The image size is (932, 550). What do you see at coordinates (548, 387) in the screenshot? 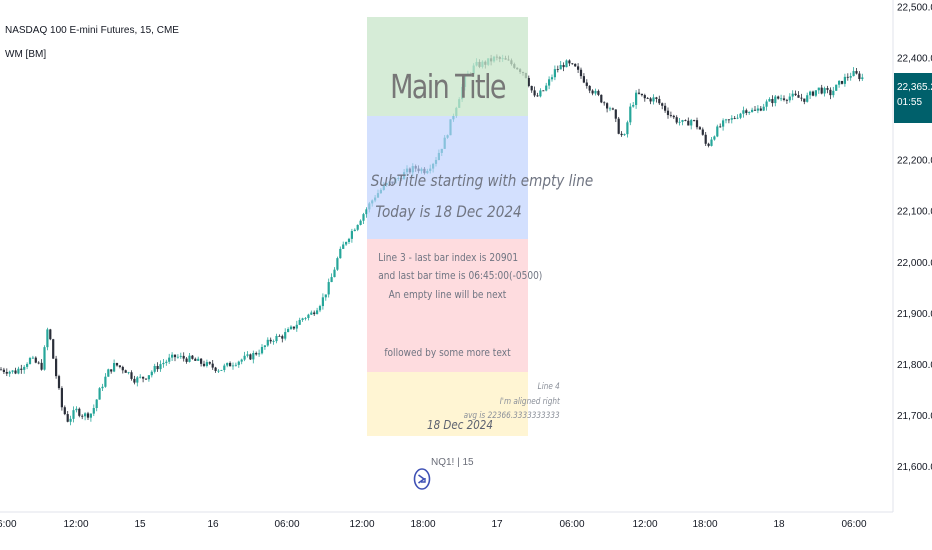
I see `right-line-1: Line 4` at bounding box center [548, 387].